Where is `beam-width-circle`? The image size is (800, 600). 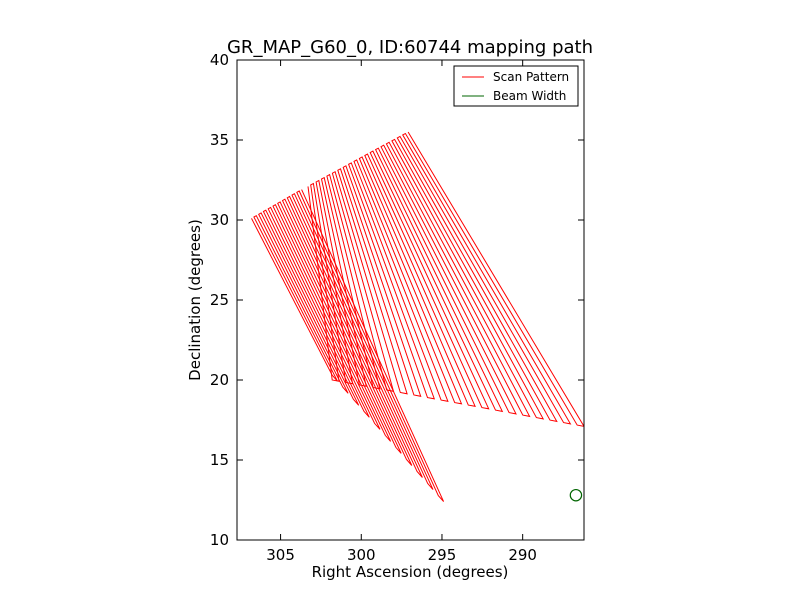
beam-width-circle is located at coordinates (576, 495).